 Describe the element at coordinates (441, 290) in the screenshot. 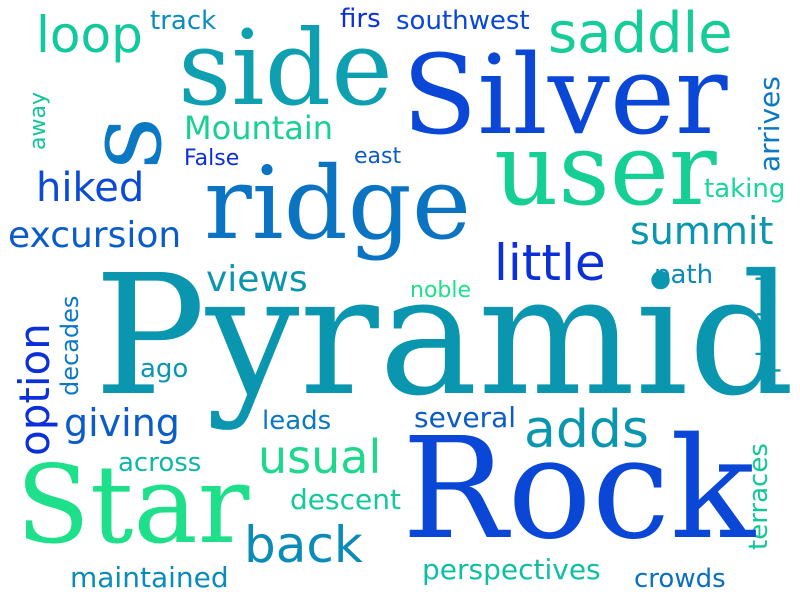

I see `word-noble: noble` at that location.